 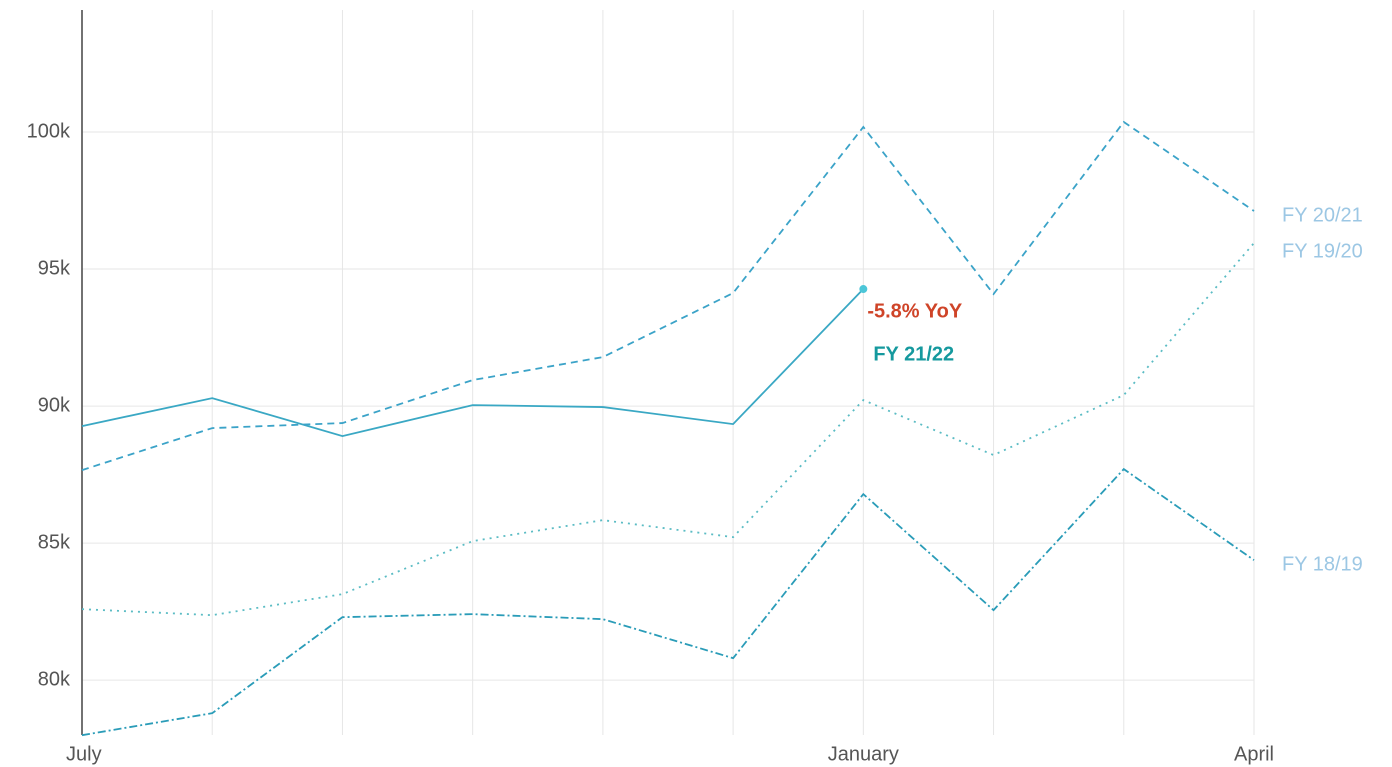 I want to click on y-tick-label: 100k, so click(x=49, y=131).